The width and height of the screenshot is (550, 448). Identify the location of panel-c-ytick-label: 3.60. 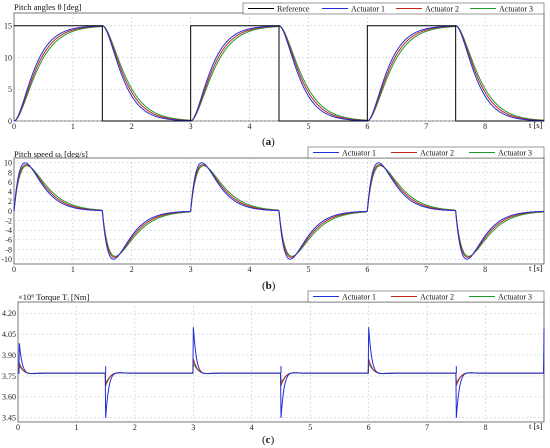
(9, 397).